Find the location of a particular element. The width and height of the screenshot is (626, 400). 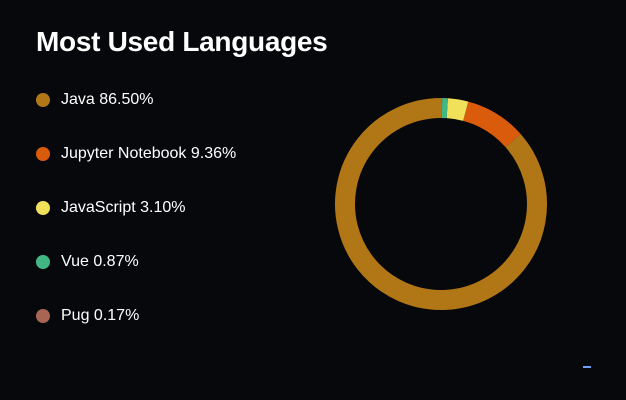

legend-label-vue: Vue 0.87% is located at coordinates (100, 262).